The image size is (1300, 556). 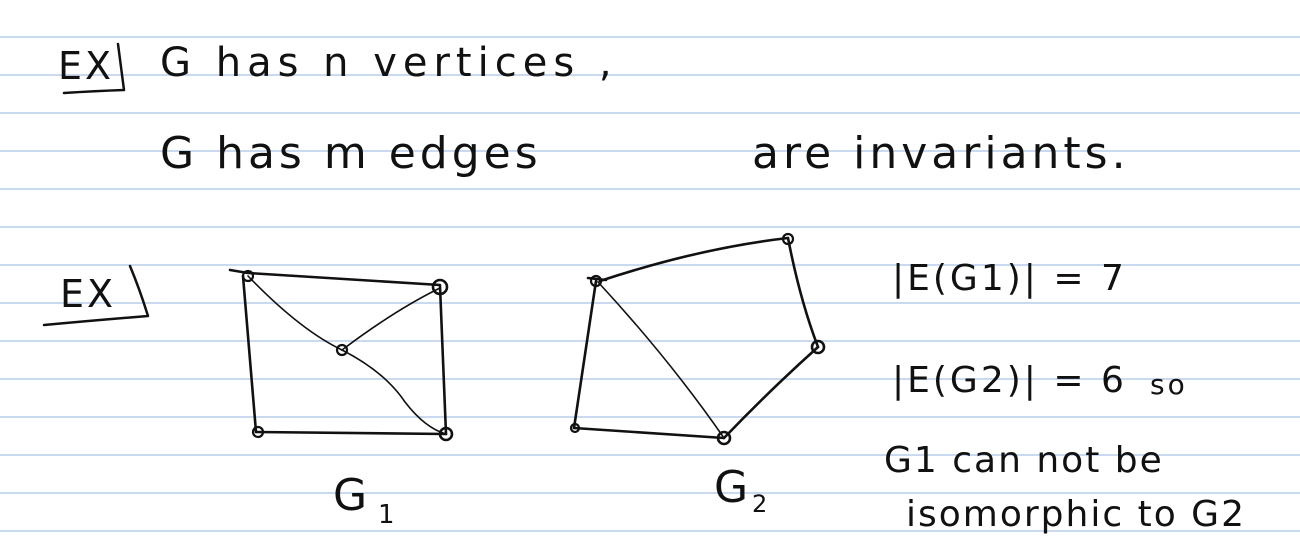 I want to click on g1-edge-right, so click(x=443, y=360).